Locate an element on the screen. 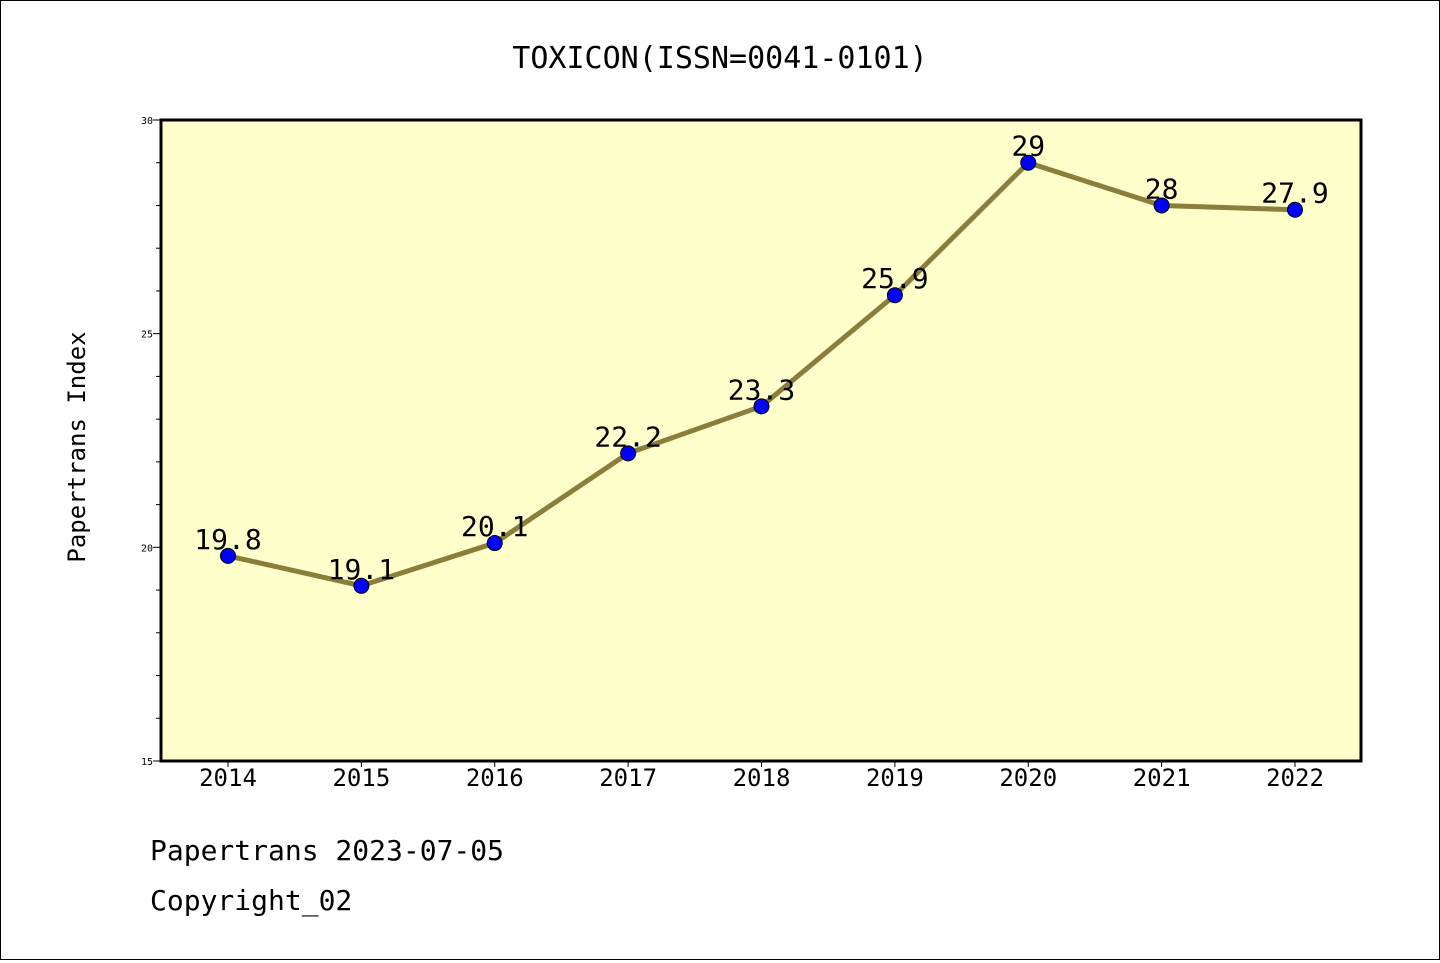 This screenshot has width=1440, height=963. y-tick-label: 30 is located at coordinates (147, 121).